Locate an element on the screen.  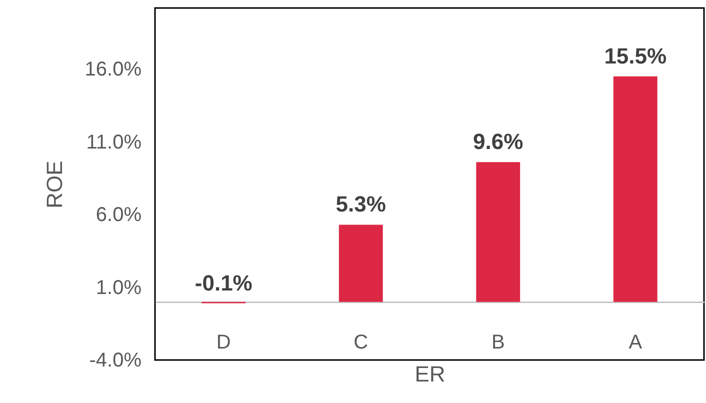
data-label: 15.5% is located at coordinates (635, 55).